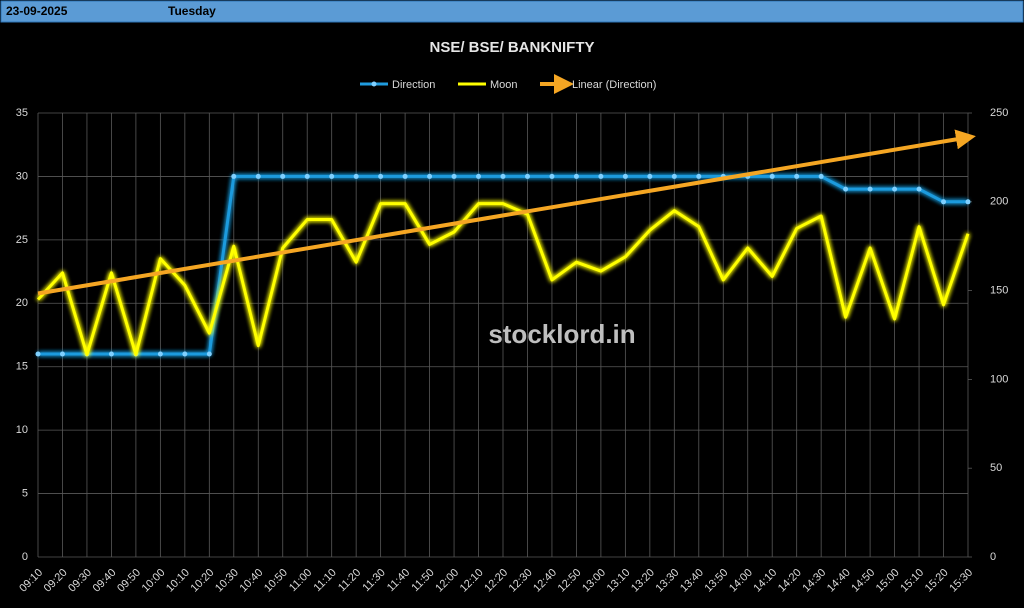 The width and height of the screenshot is (1024, 608). What do you see at coordinates (22, 113) in the screenshot?
I see `y-tick-label: 35` at bounding box center [22, 113].